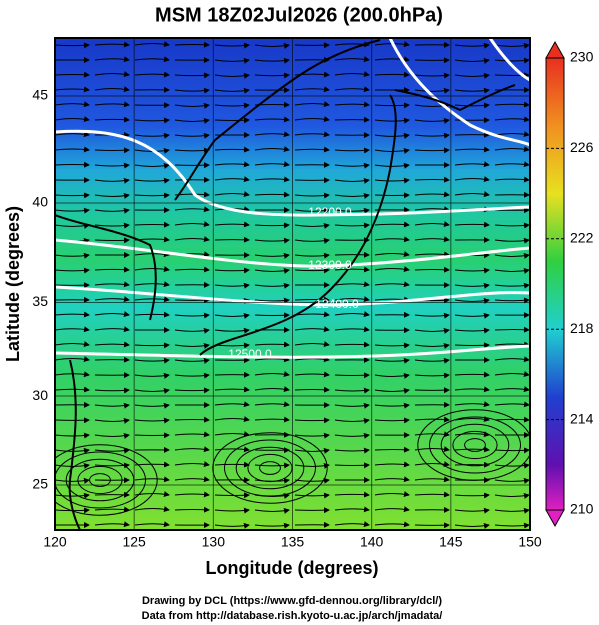 This screenshot has height=625, width=599. I want to click on x-tick-label: 120, so click(55, 542).